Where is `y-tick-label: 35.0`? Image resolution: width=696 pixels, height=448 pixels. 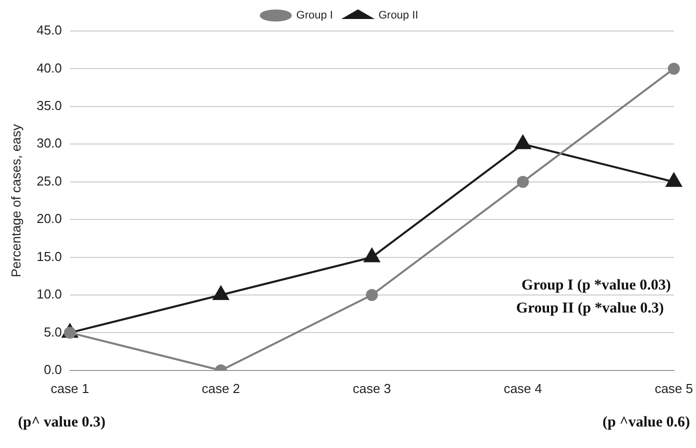 y-tick-label: 35.0 is located at coordinates (49, 105).